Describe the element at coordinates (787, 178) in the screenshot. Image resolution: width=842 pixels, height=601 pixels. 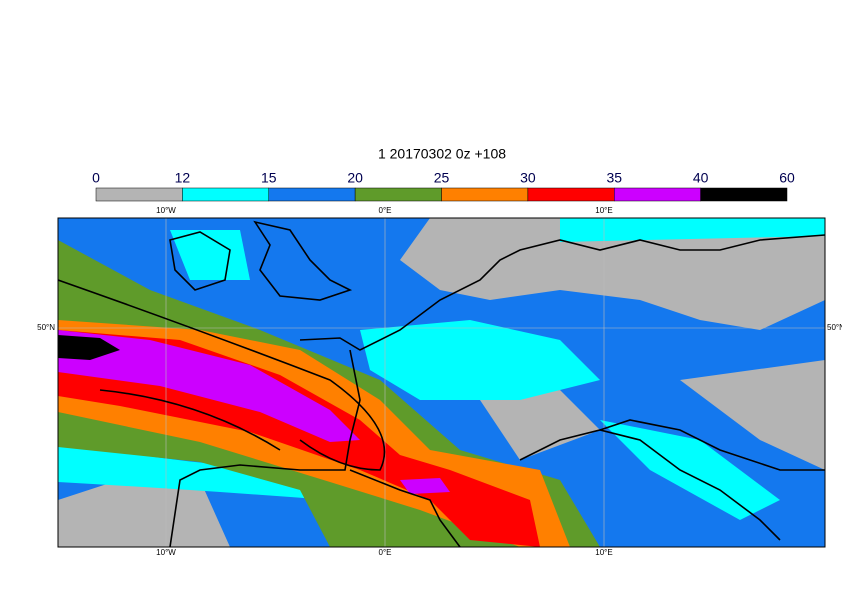
I see `colorbar-label: 60` at that location.